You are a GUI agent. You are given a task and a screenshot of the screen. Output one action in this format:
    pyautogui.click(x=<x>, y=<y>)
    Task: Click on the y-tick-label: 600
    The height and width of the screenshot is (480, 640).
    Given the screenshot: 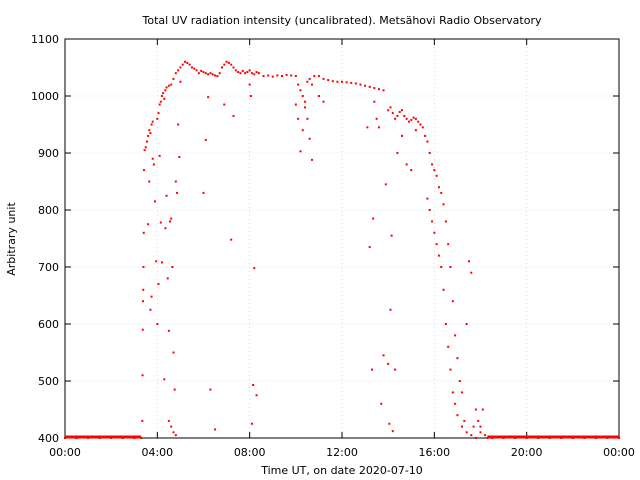 What is the action you would take?
    pyautogui.click(x=48, y=324)
    